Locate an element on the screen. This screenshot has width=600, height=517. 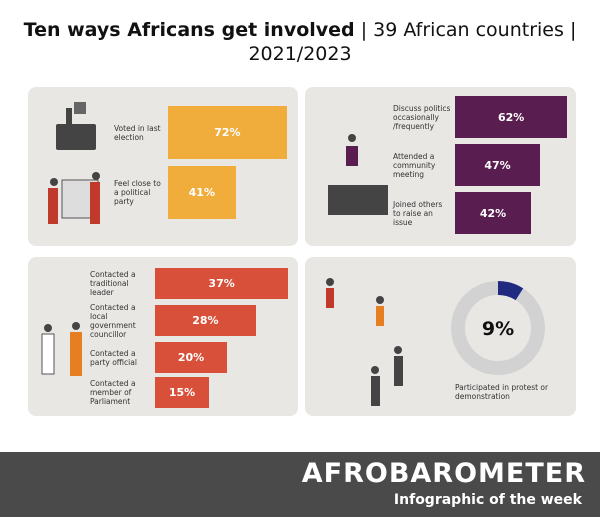
value-label: 62% is located at coordinates (511, 117).